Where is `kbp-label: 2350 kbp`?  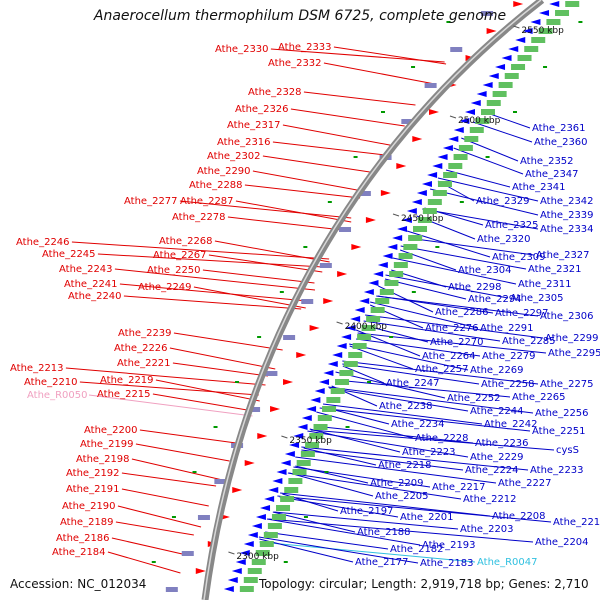 kbp-label: 2350 kbp is located at coordinates (310, 441).